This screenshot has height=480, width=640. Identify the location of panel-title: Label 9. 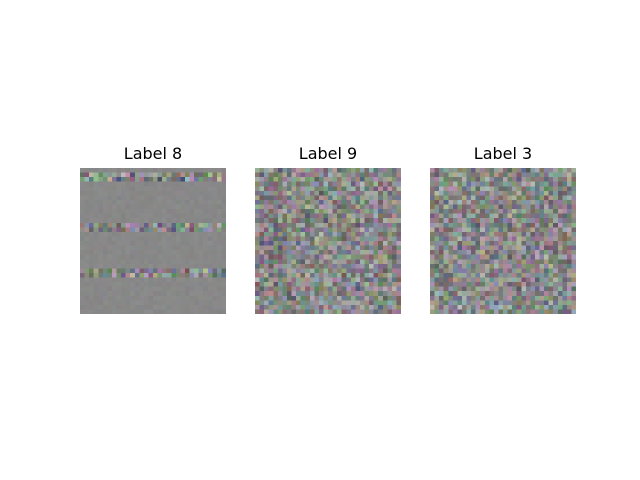
(328, 153).